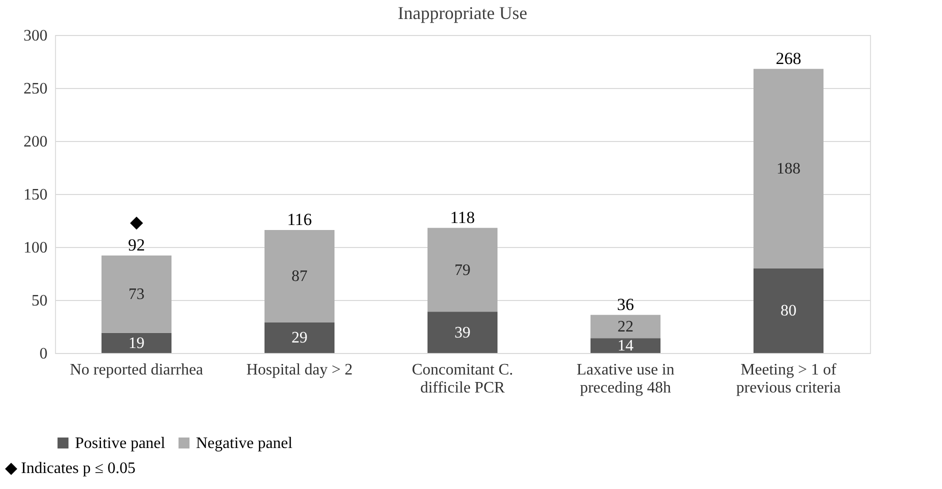  I want to click on y-tick-label: 150, so click(36, 195).